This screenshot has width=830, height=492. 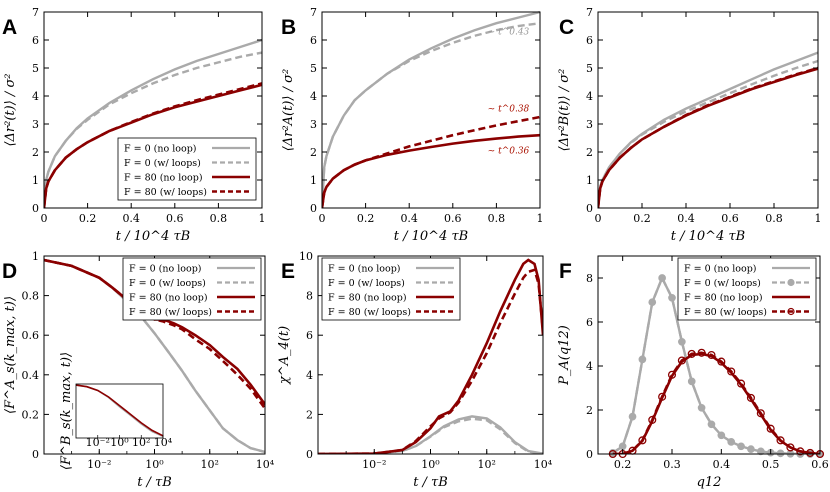 I want to click on panel-label-E: E, so click(x=288, y=271).